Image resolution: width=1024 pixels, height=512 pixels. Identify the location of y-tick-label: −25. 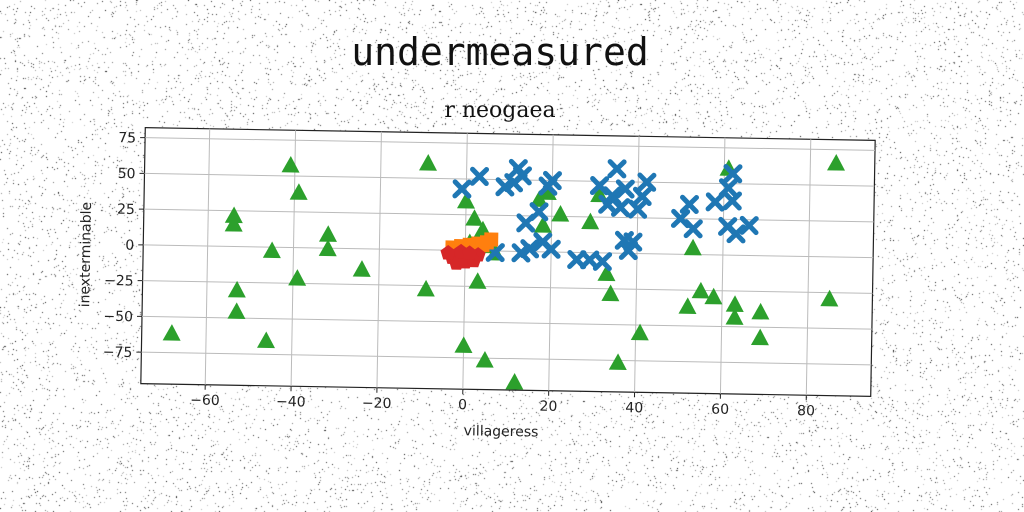
(119, 281).